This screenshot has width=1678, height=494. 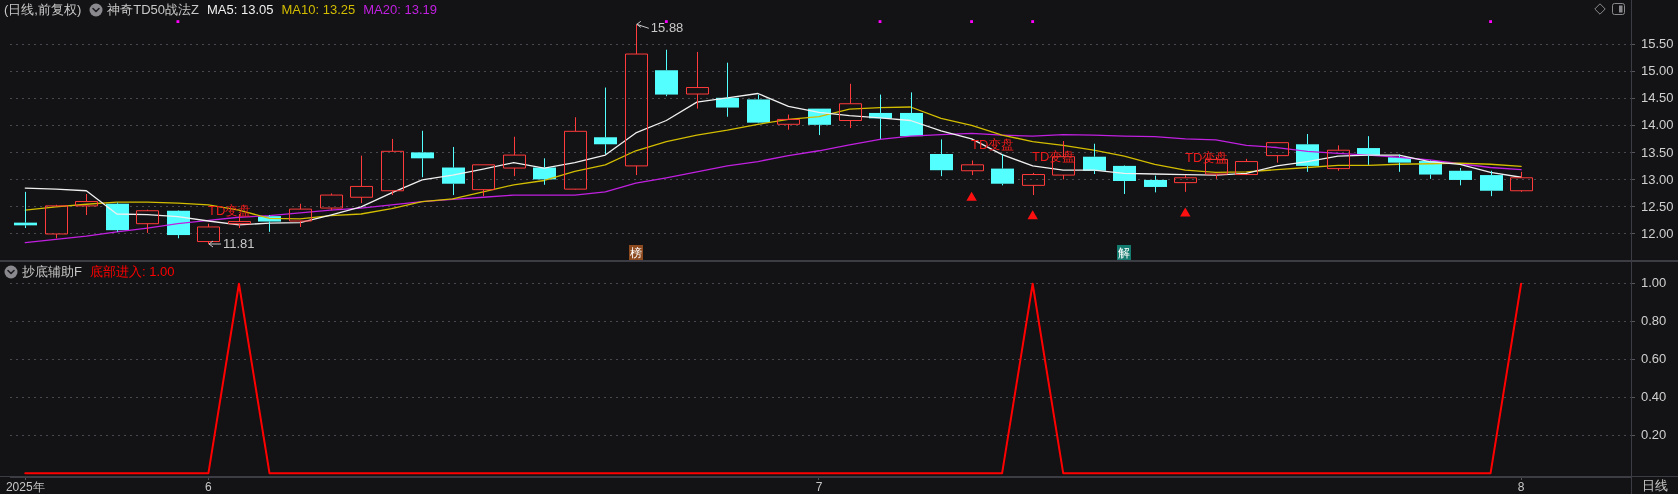 I want to click on annotation: 15.88, so click(x=667, y=27).